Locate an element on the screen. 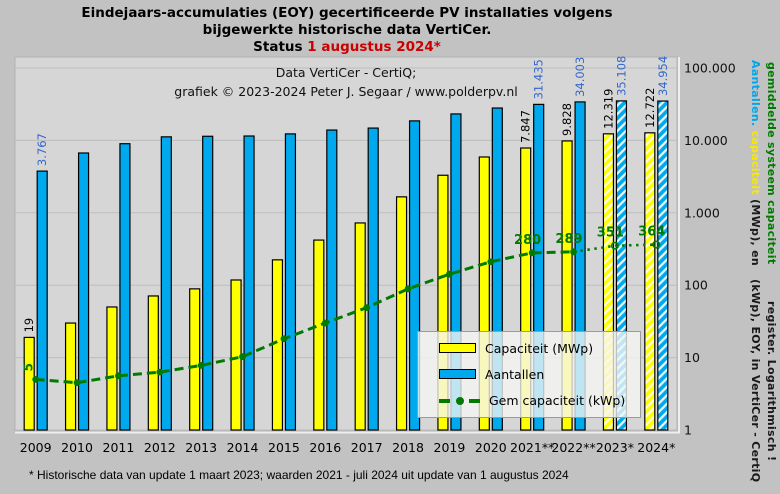 This screenshot has width=780, height=494. legend-item-capacity: Capaciteit (MWp) is located at coordinates (529, 348).